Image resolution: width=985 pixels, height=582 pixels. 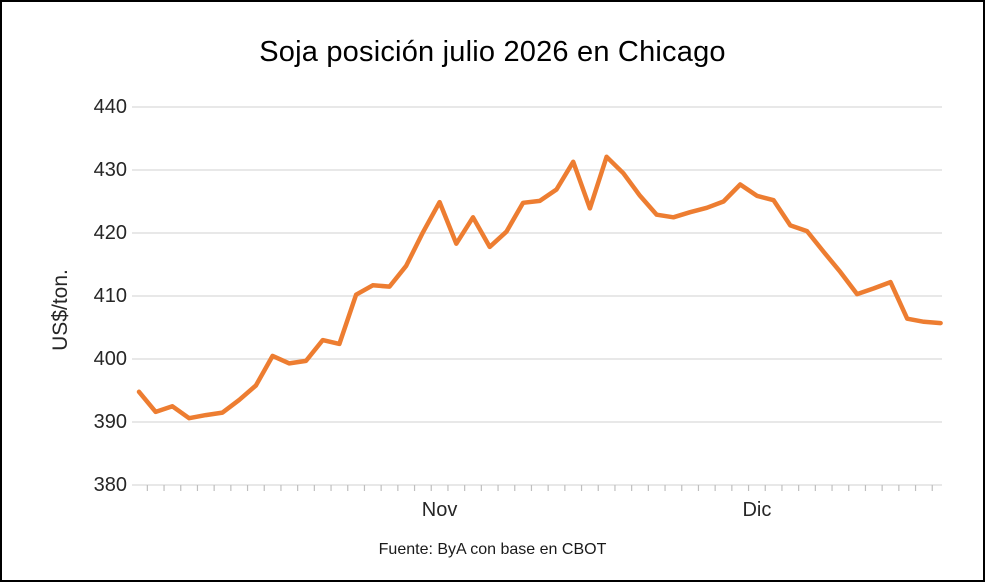 I want to click on x-month-label: Nov, so click(x=439, y=510).